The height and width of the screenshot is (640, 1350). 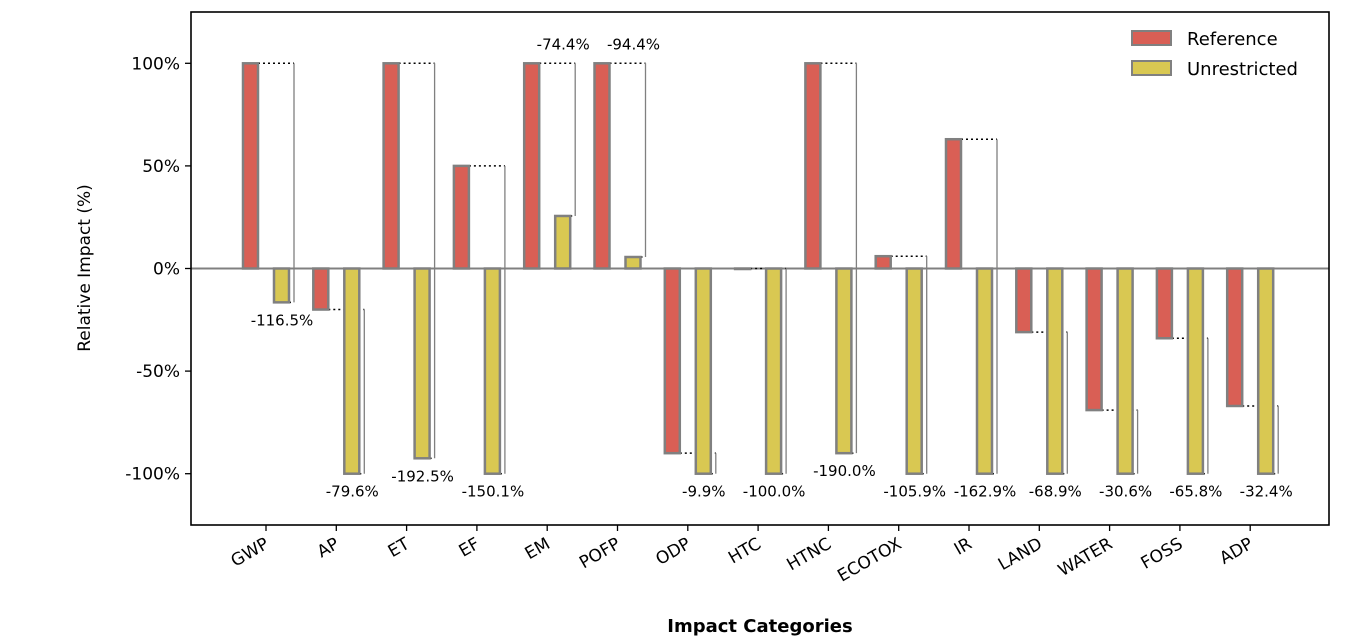 What do you see at coordinates (352, 492) in the screenshot?
I see `change-label: -79.6%` at bounding box center [352, 492].